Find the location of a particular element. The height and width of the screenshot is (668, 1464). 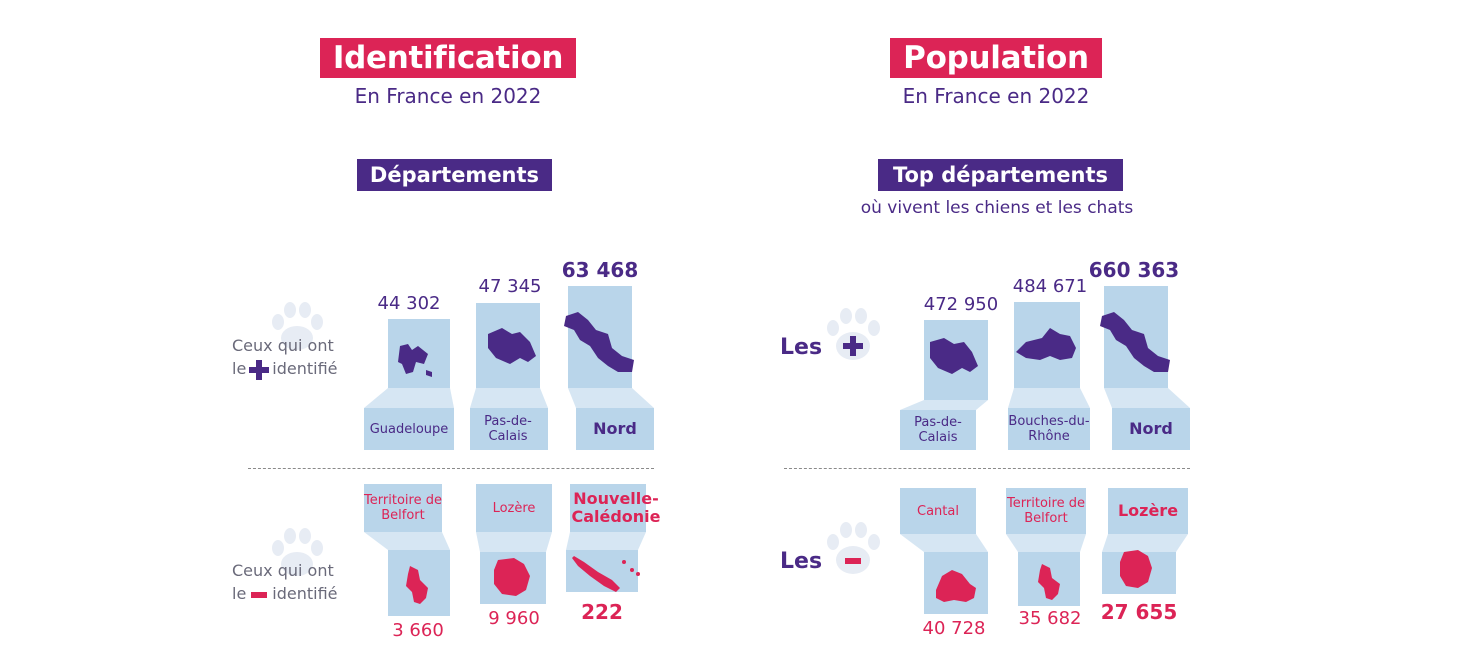

pop-value: 40 728 is located at coordinates (954, 628).